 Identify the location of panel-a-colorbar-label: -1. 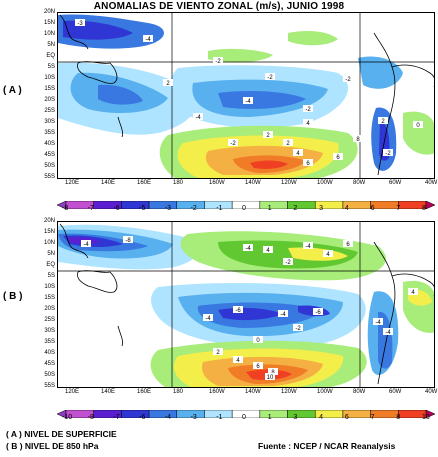
(219, 208).